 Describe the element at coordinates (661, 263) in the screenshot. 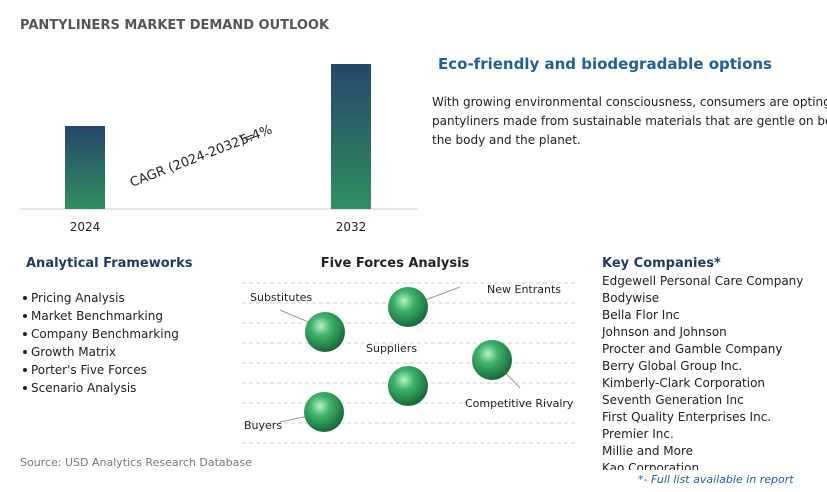

I see `companies-heading: Key Companies*` at that location.